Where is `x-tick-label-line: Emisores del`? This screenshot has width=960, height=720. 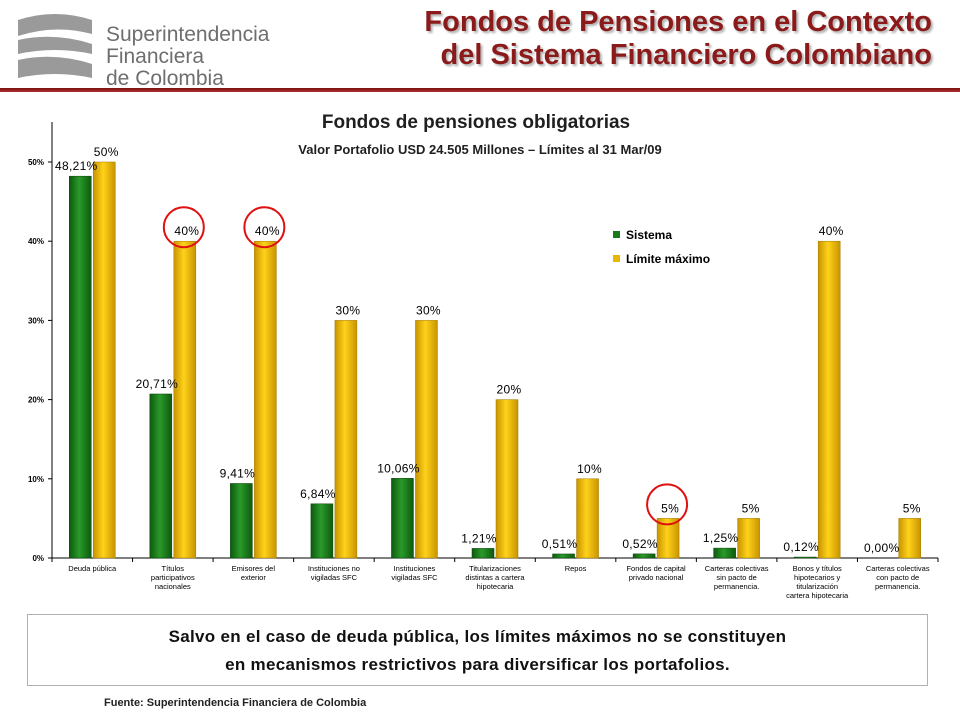
x-tick-label-line: Emisores del is located at coordinates (254, 568).